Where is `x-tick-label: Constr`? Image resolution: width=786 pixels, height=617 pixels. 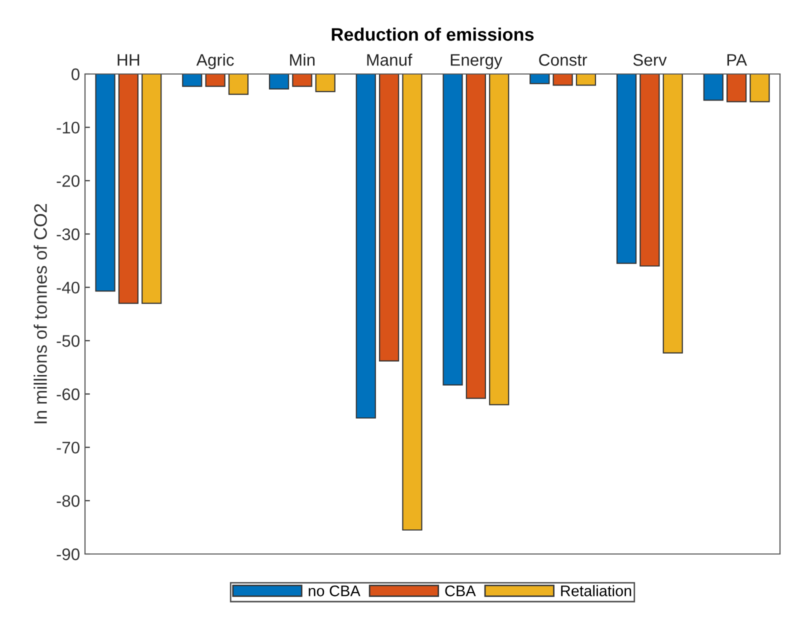
x-tick-label: Constr is located at coordinates (563, 60).